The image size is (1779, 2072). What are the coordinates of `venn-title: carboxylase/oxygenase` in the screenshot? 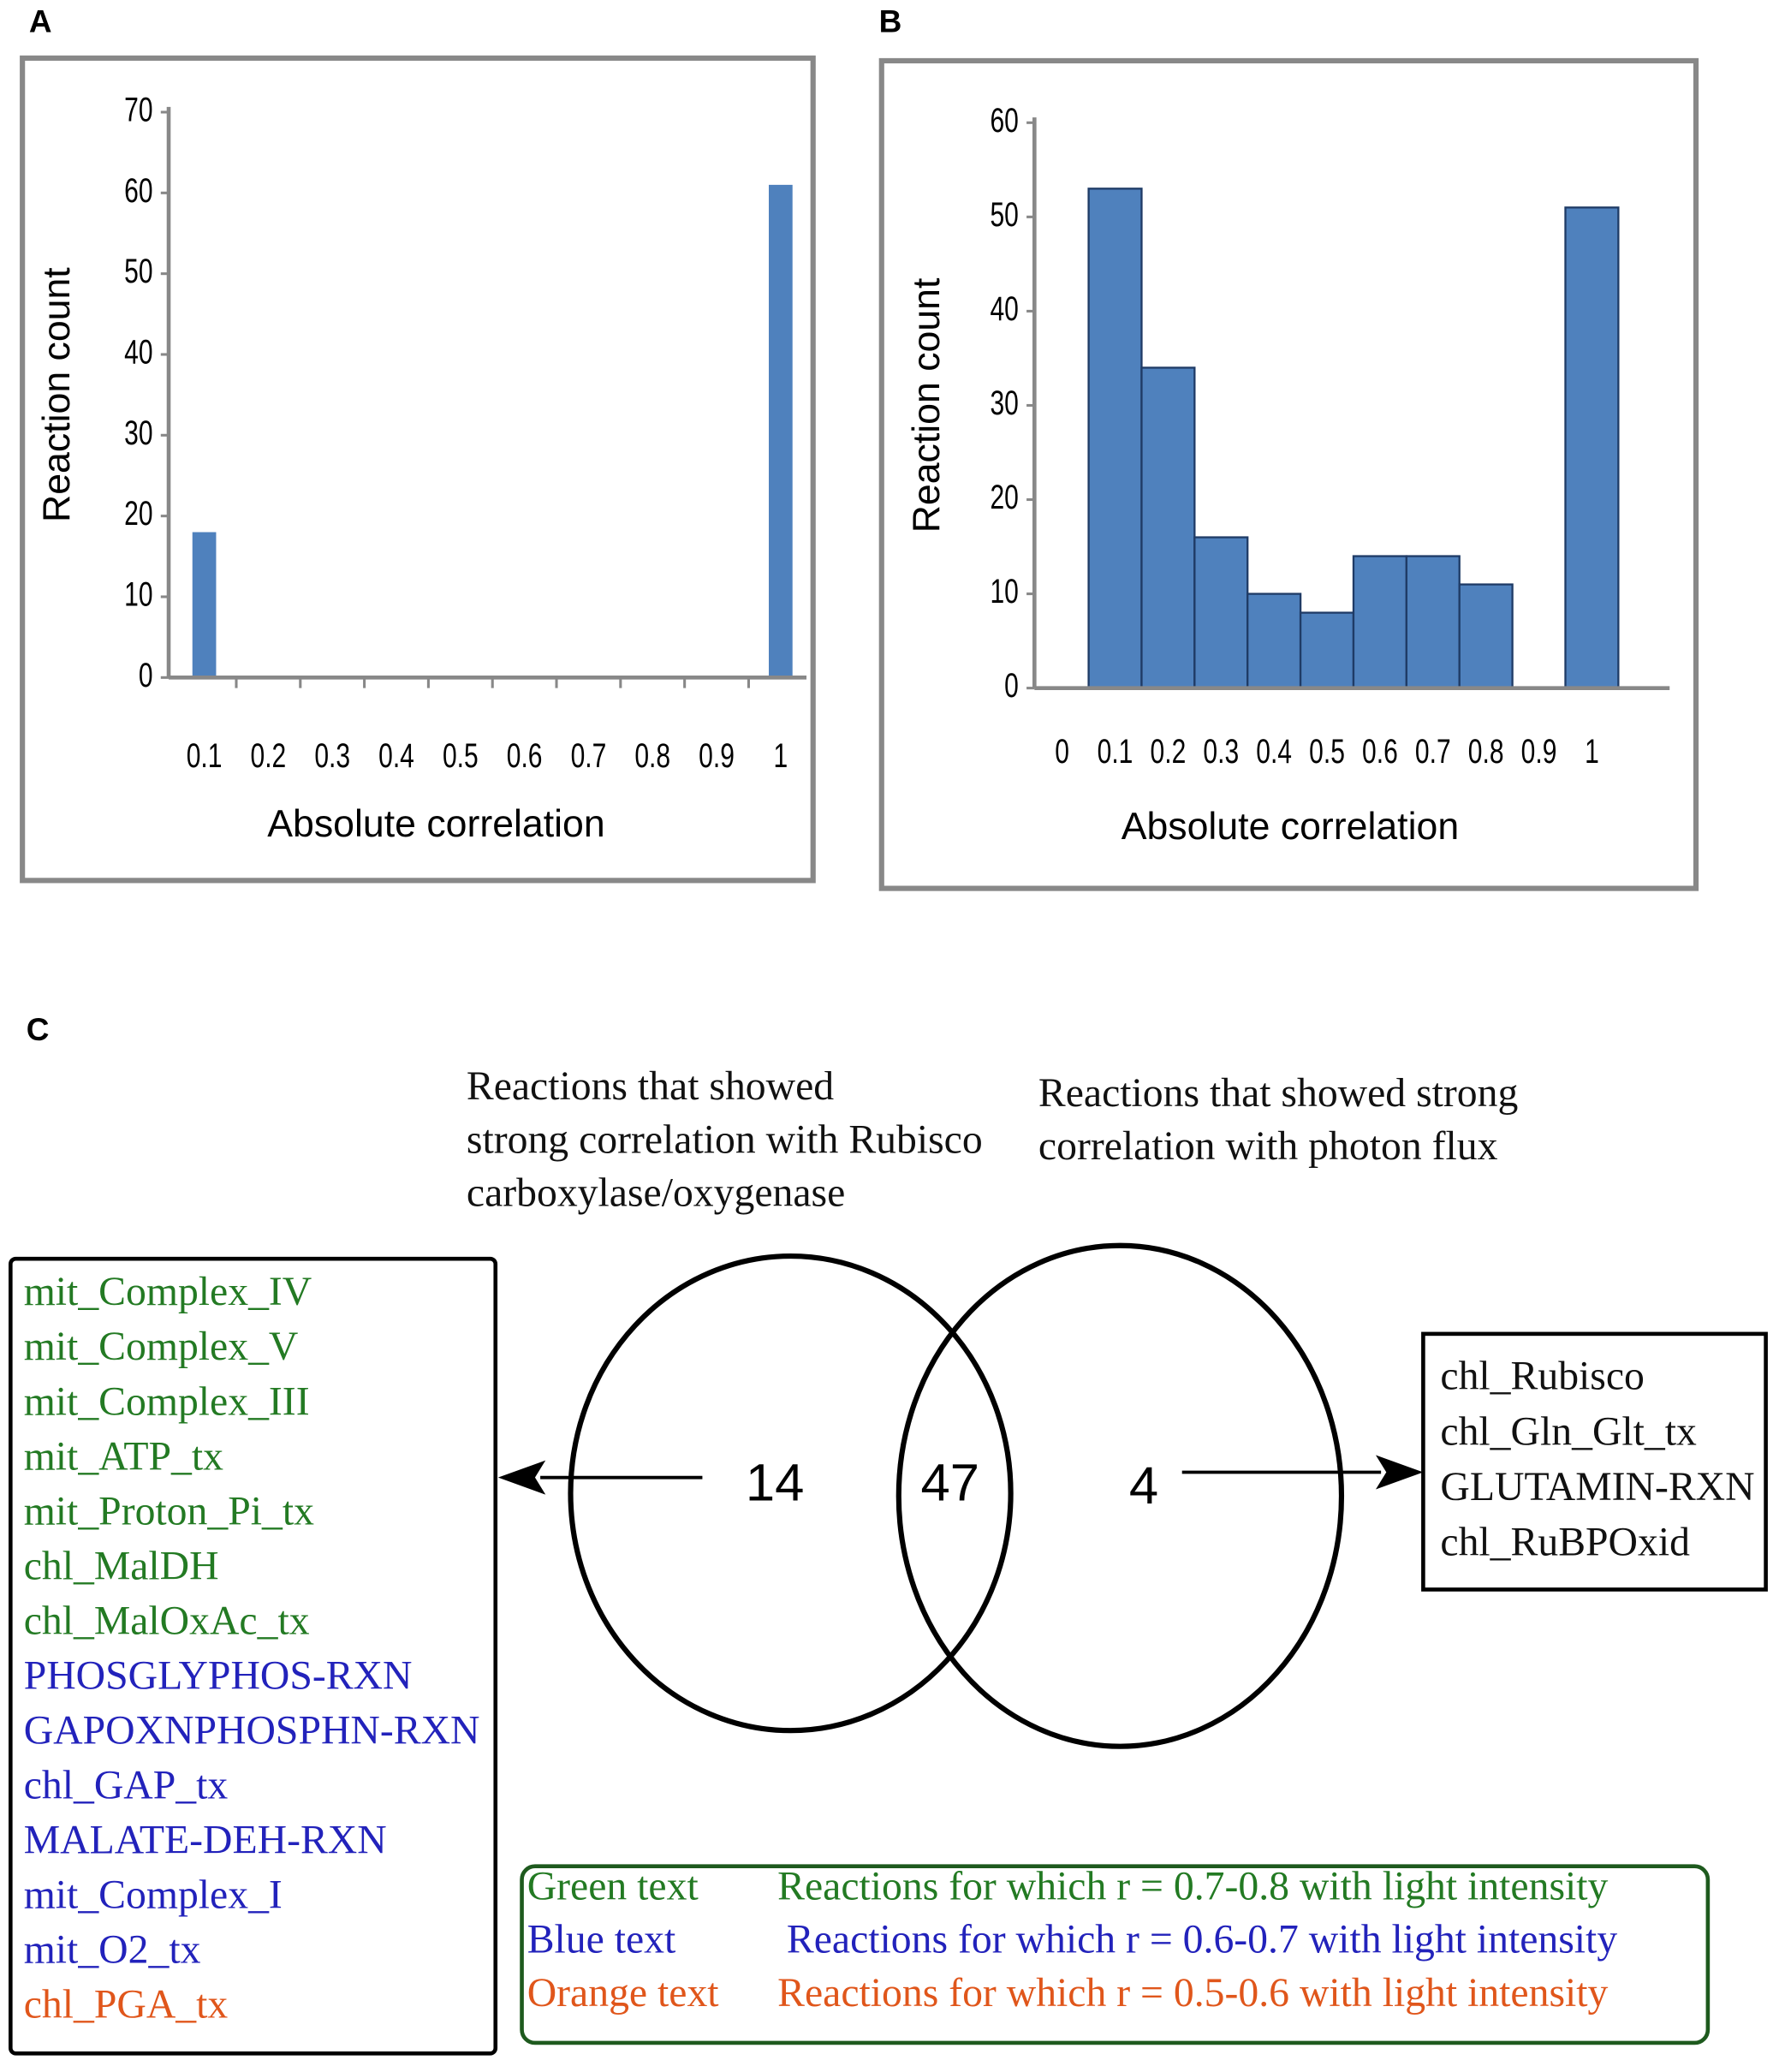 It's located at (656, 1193).